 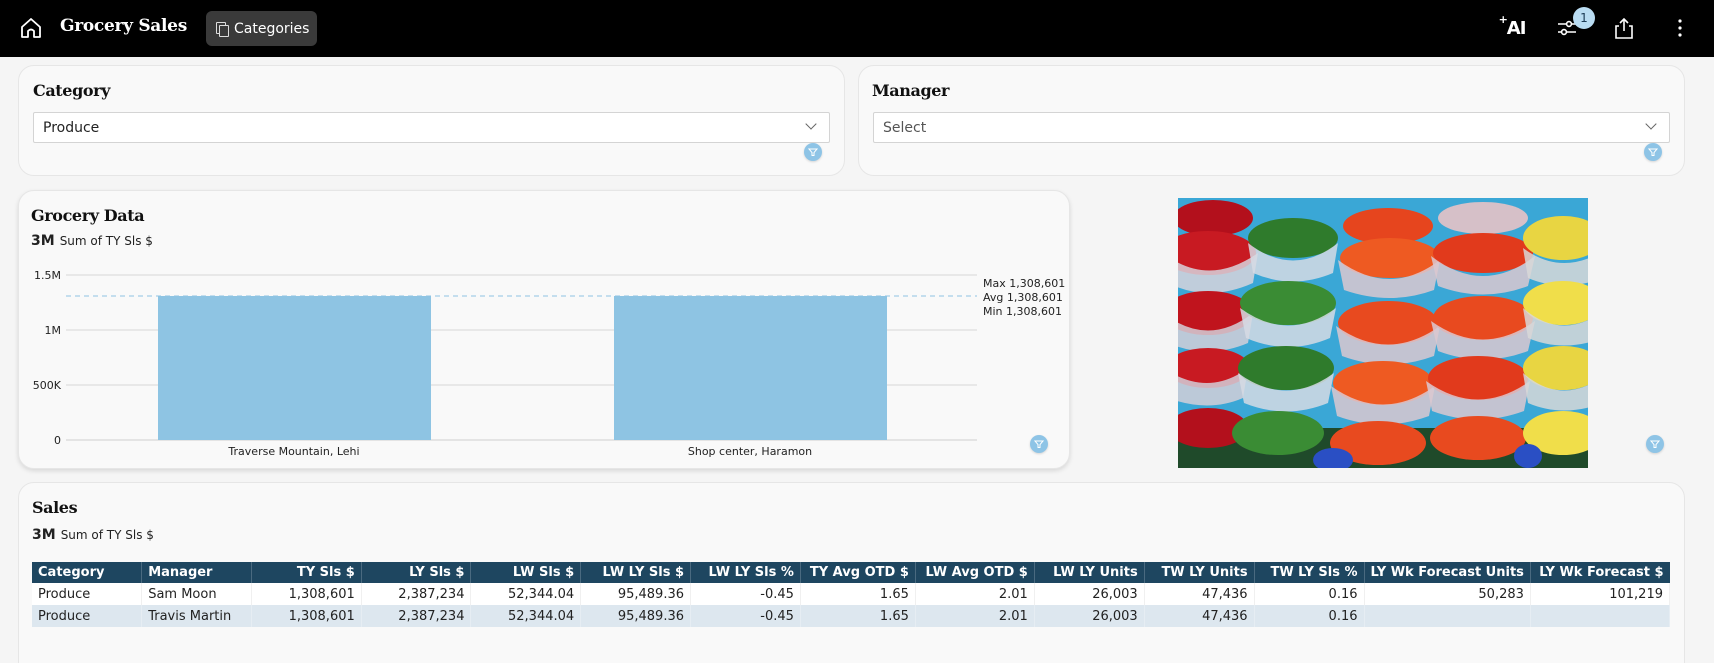 What do you see at coordinates (1089, 572) in the screenshot?
I see `col-header-lw-ly-units: LW LY Units` at bounding box center [1089, 572].